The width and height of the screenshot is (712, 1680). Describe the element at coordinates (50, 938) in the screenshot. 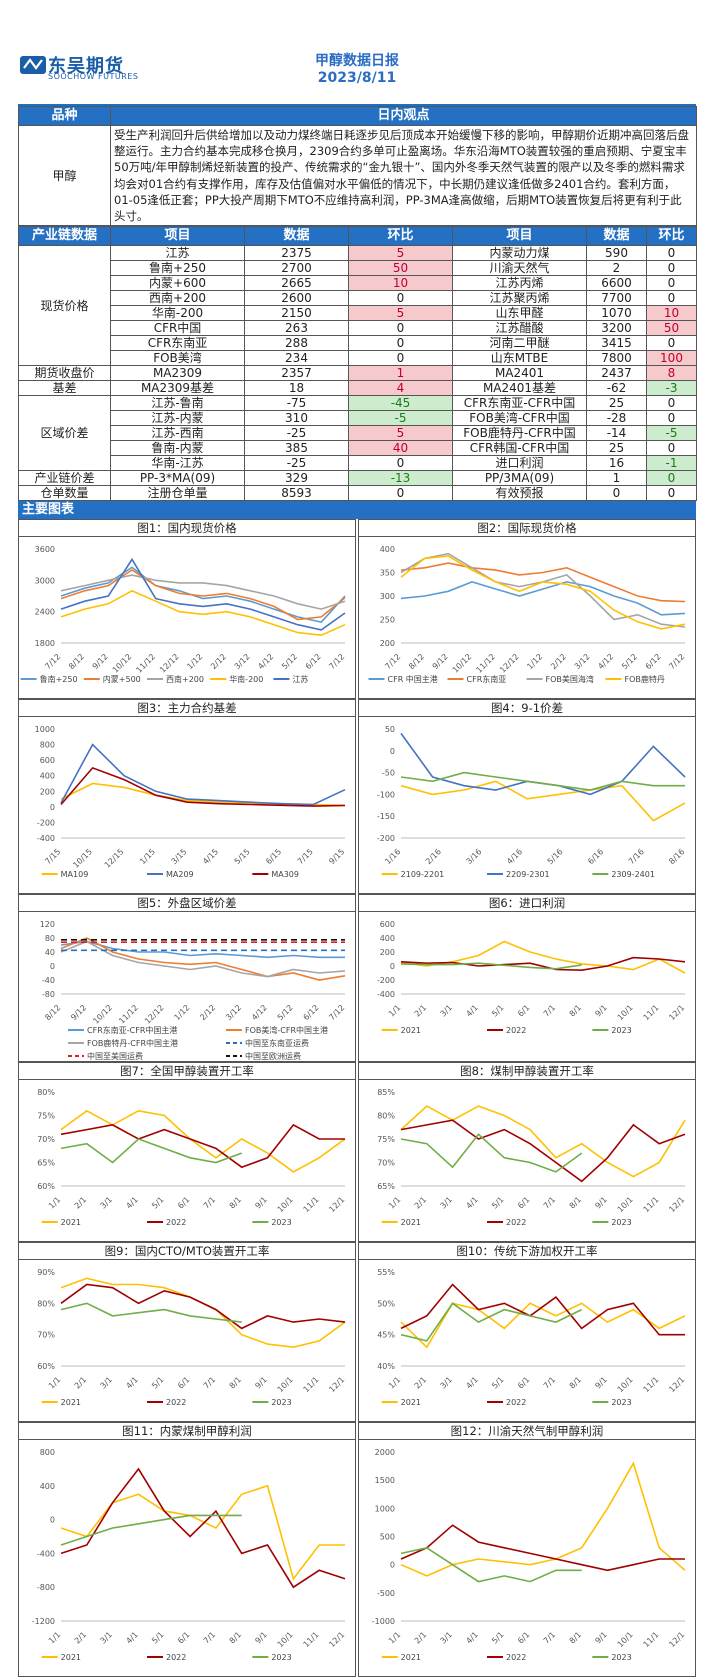

I see `y-tick-label: 80` at that location.